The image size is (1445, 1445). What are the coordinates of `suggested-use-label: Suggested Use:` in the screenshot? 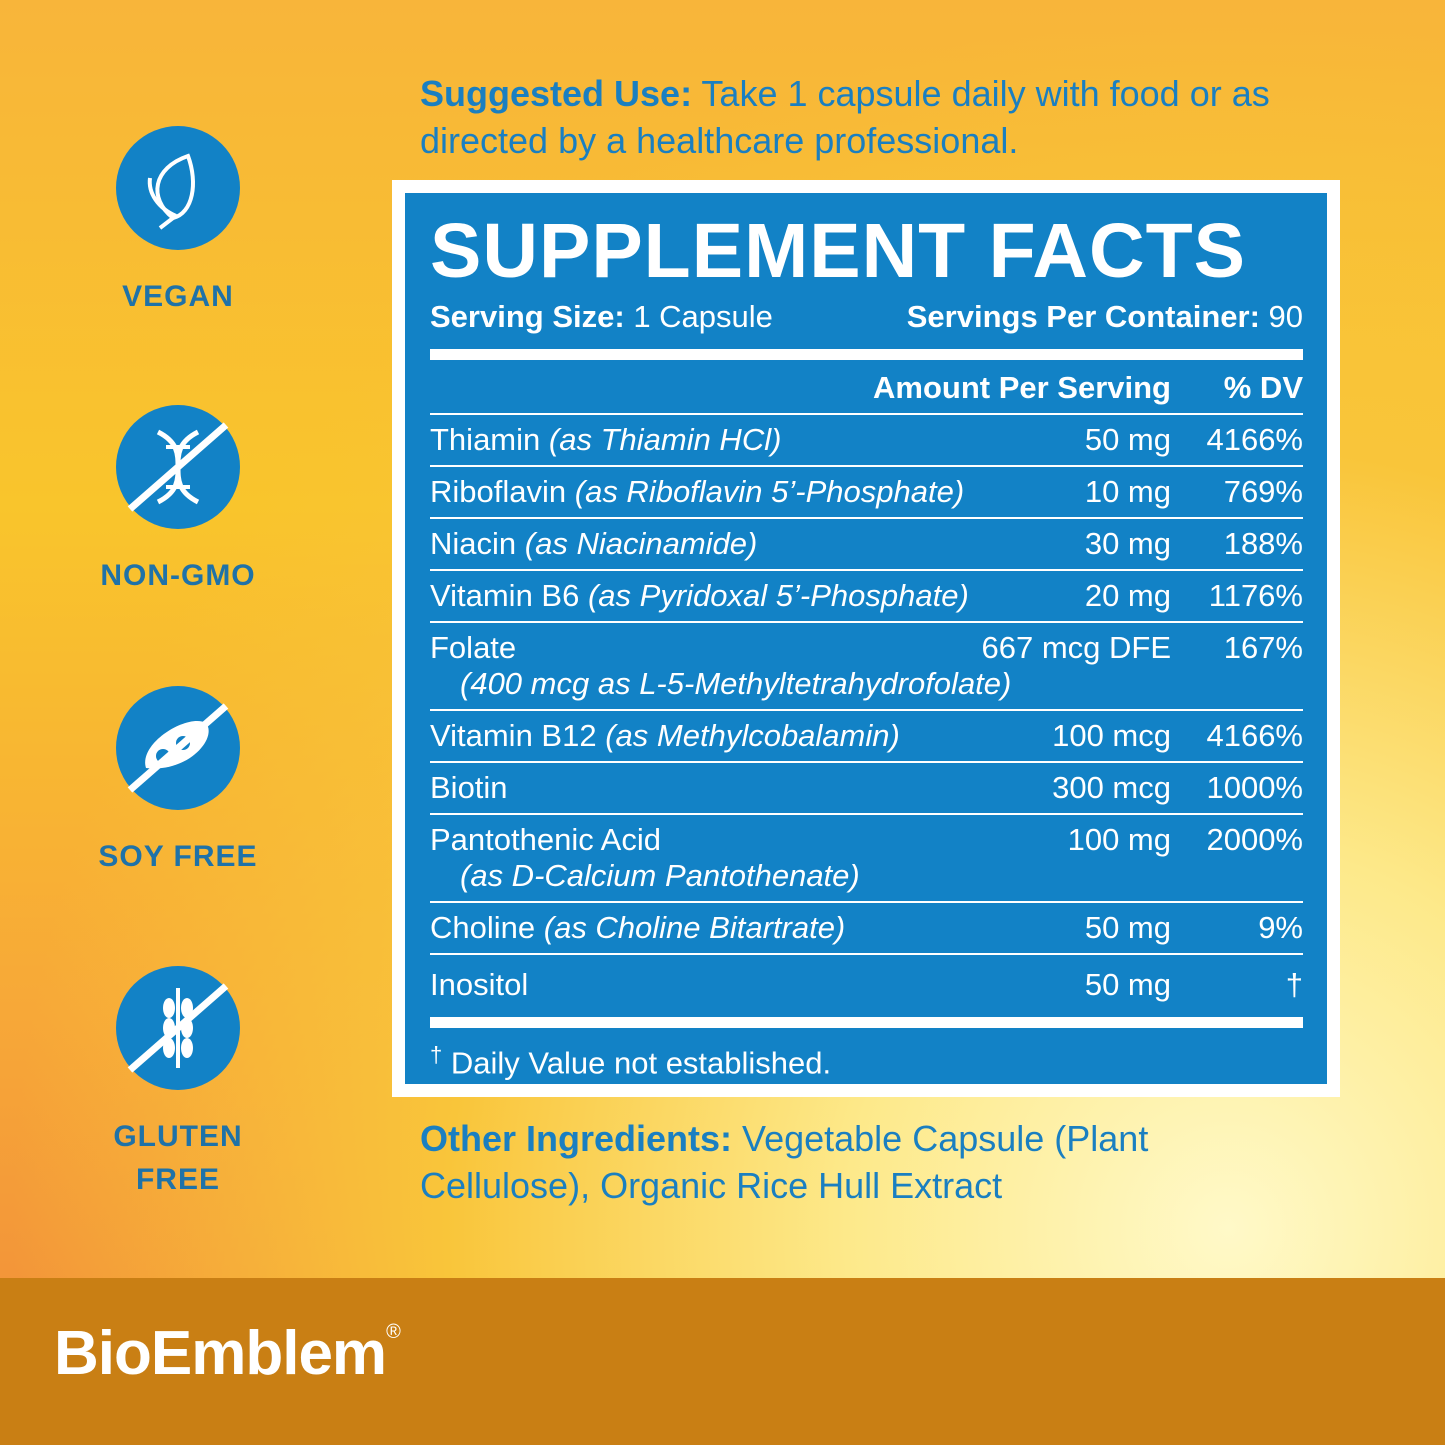 It's located at (556, 93).